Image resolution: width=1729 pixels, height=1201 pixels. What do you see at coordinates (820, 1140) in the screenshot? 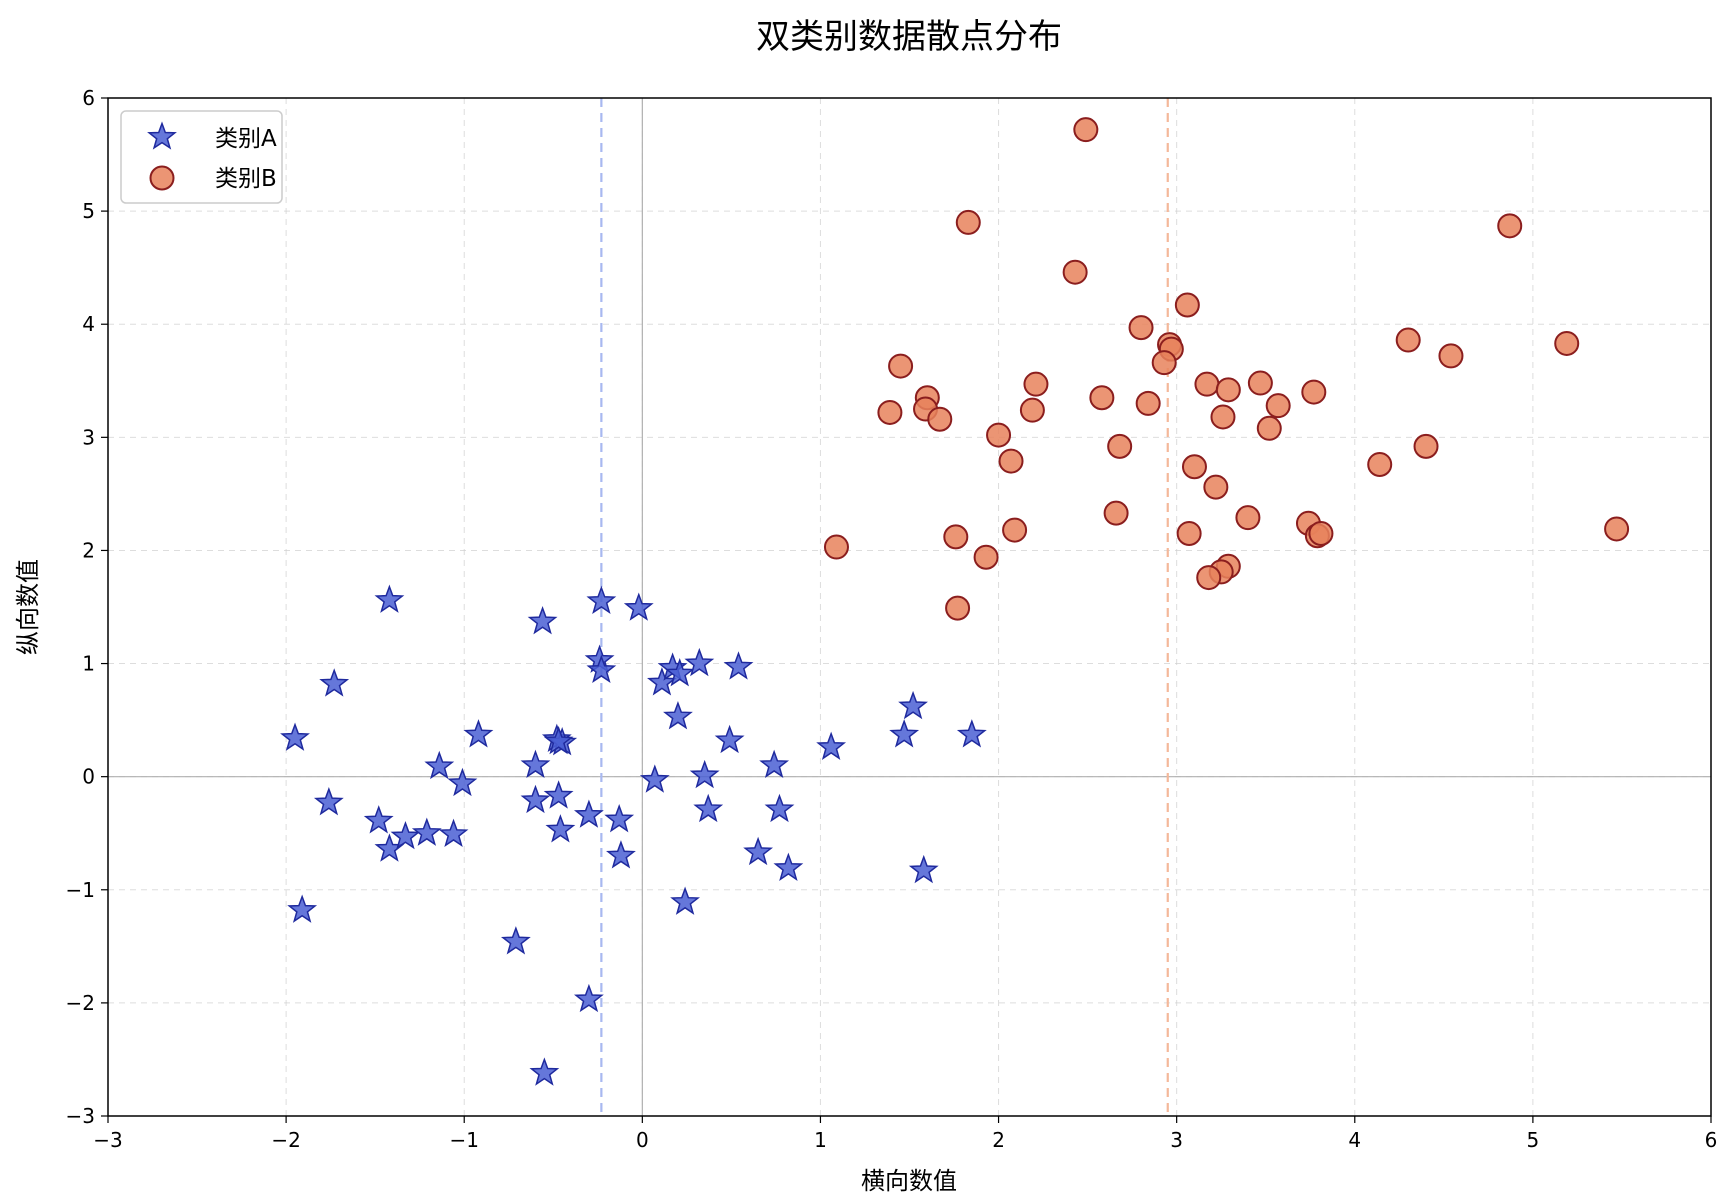
I see `x-tick-label: 1` at bounding box center [820, 1140].